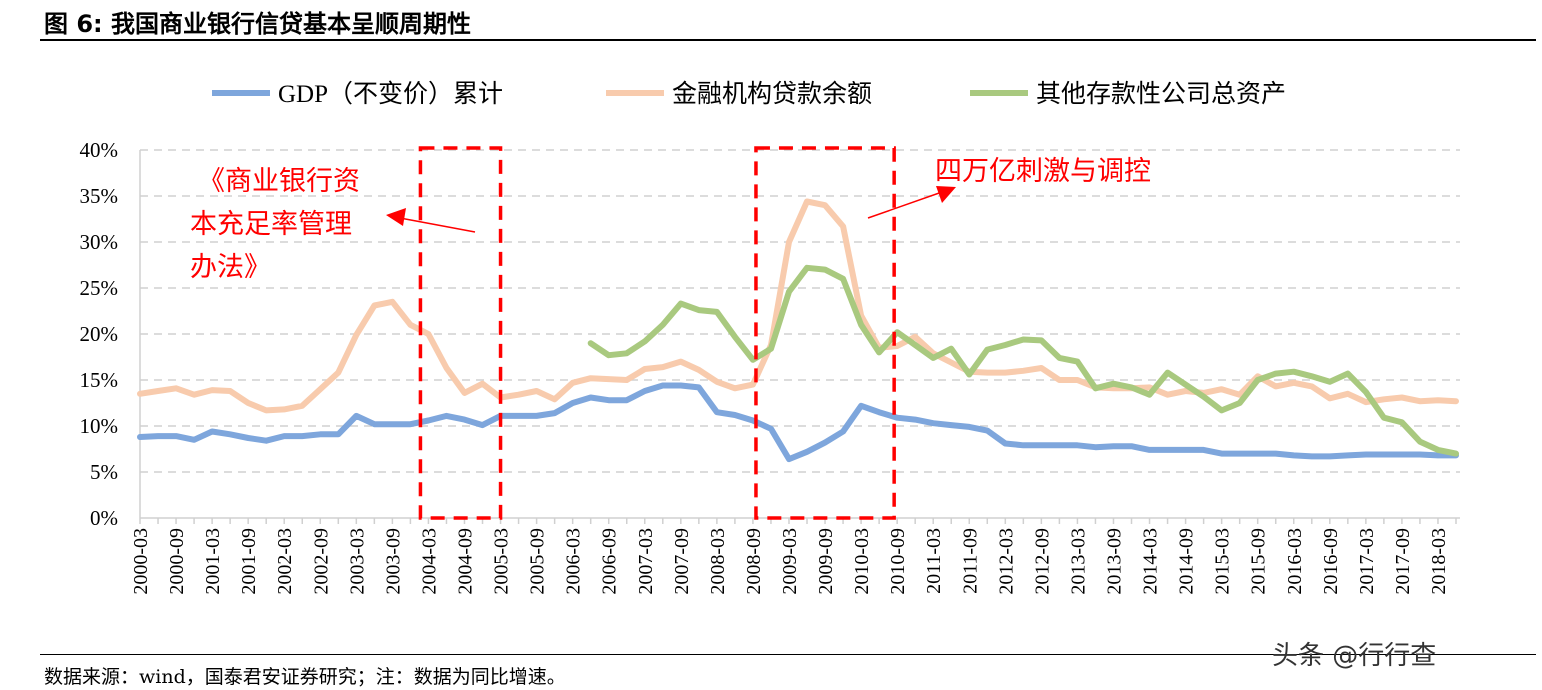 This screenshot has width=1542, height=690. I want to click on y-tick-label: 25%, so click(99, 288).